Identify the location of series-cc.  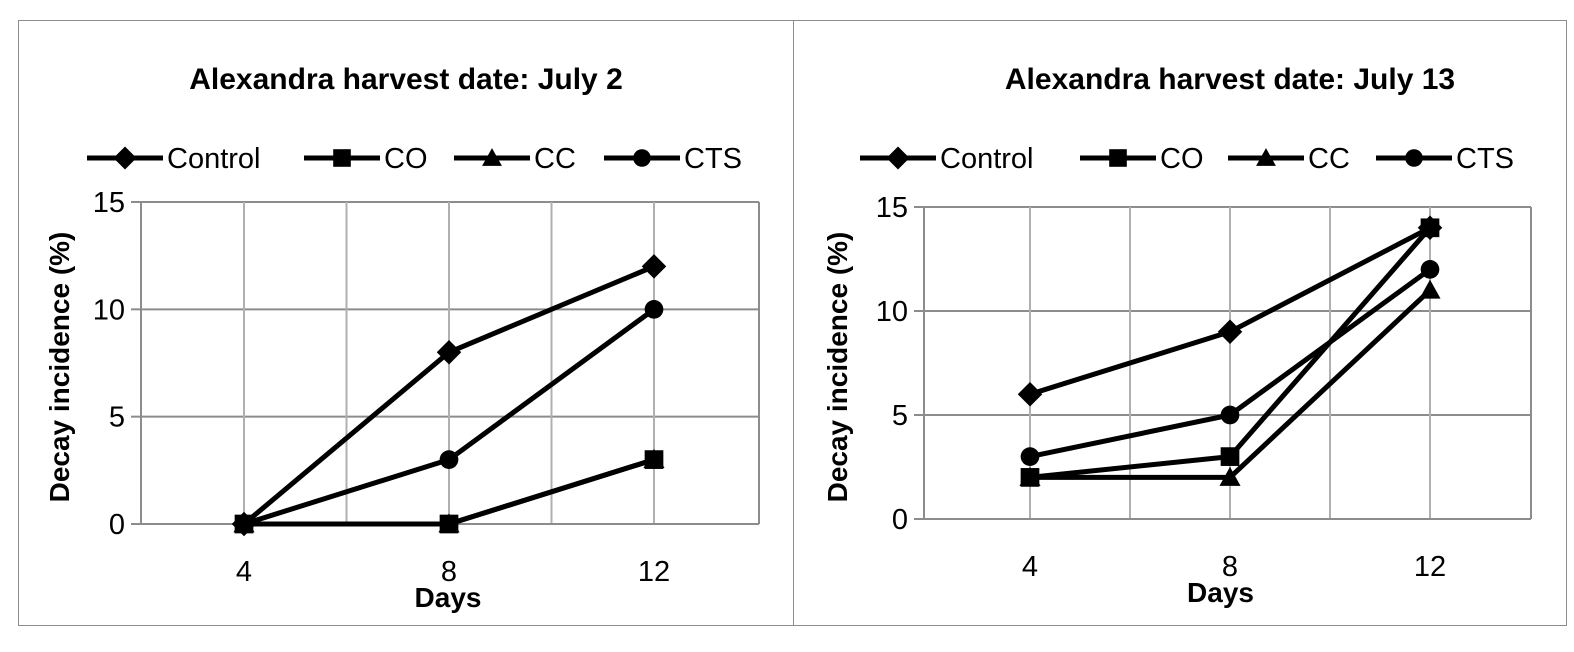
(1230, 382).